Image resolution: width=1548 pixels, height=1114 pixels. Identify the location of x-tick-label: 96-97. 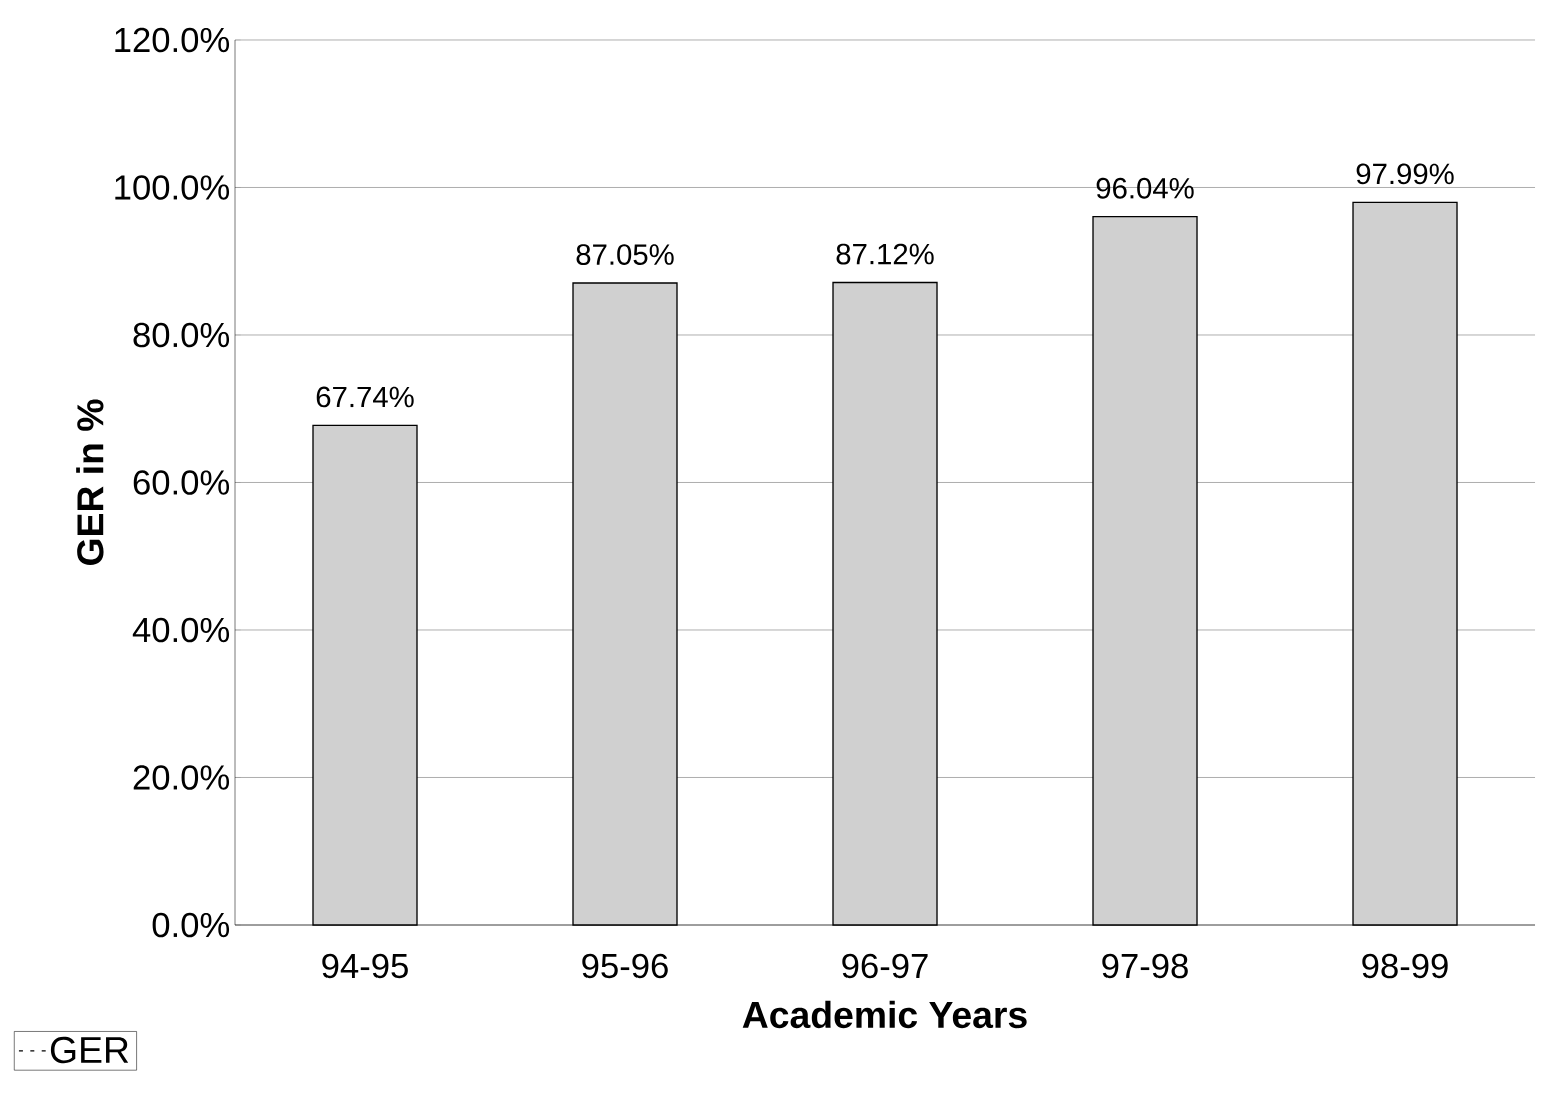
(885, 966).